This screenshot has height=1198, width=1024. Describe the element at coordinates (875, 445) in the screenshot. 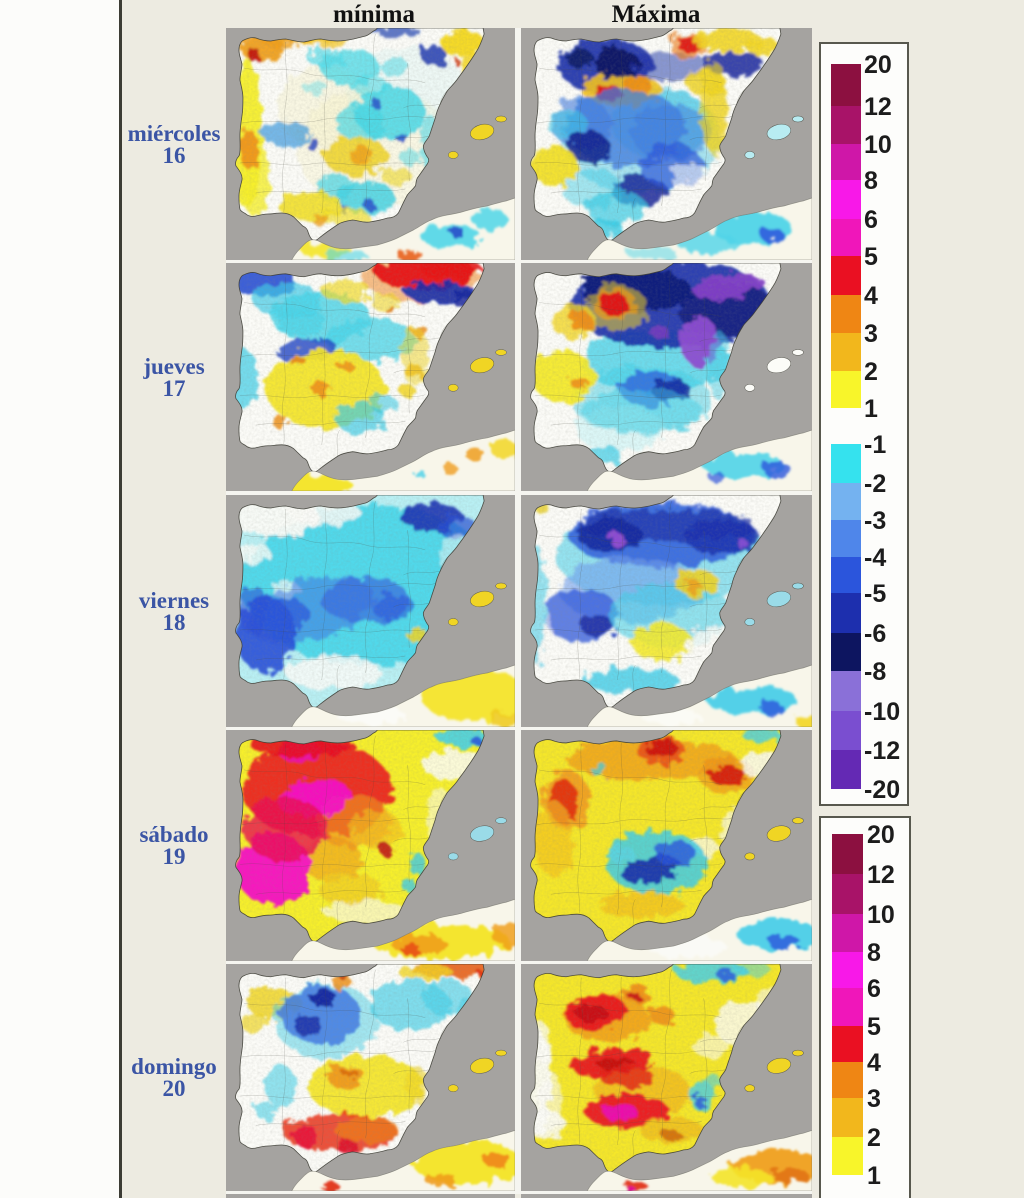

I see `svg-text: -1` at that location.